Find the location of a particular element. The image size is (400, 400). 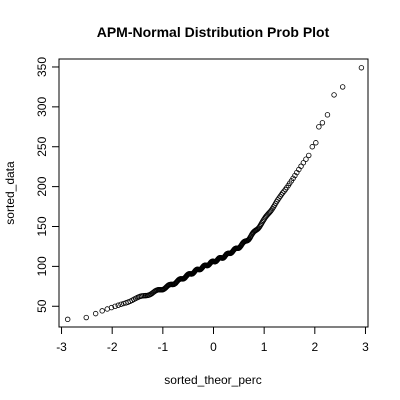

y-axis: 50 100 150 200 250 300 350 is located at coordinates (47, 185).